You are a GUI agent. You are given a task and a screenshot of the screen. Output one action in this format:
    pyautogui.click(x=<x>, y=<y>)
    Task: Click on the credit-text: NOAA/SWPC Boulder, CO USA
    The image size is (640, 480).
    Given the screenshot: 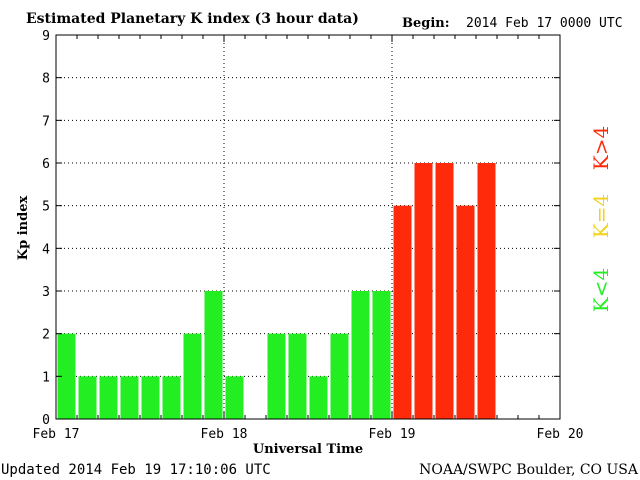 What is the action you would take?
    pyautogui.click(x=529, y=470)
    